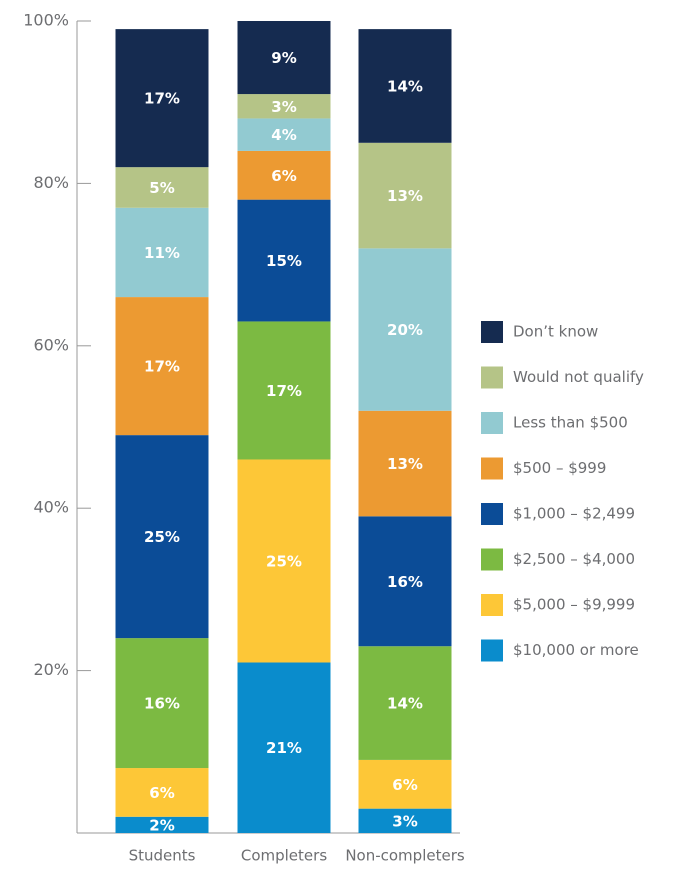 The height and width of the screenshot is (871, 689). What do you see at coordinates (51, 507) in the screenshot?
I see `y-tick-label: 40%` at bounding box center [51, 507].